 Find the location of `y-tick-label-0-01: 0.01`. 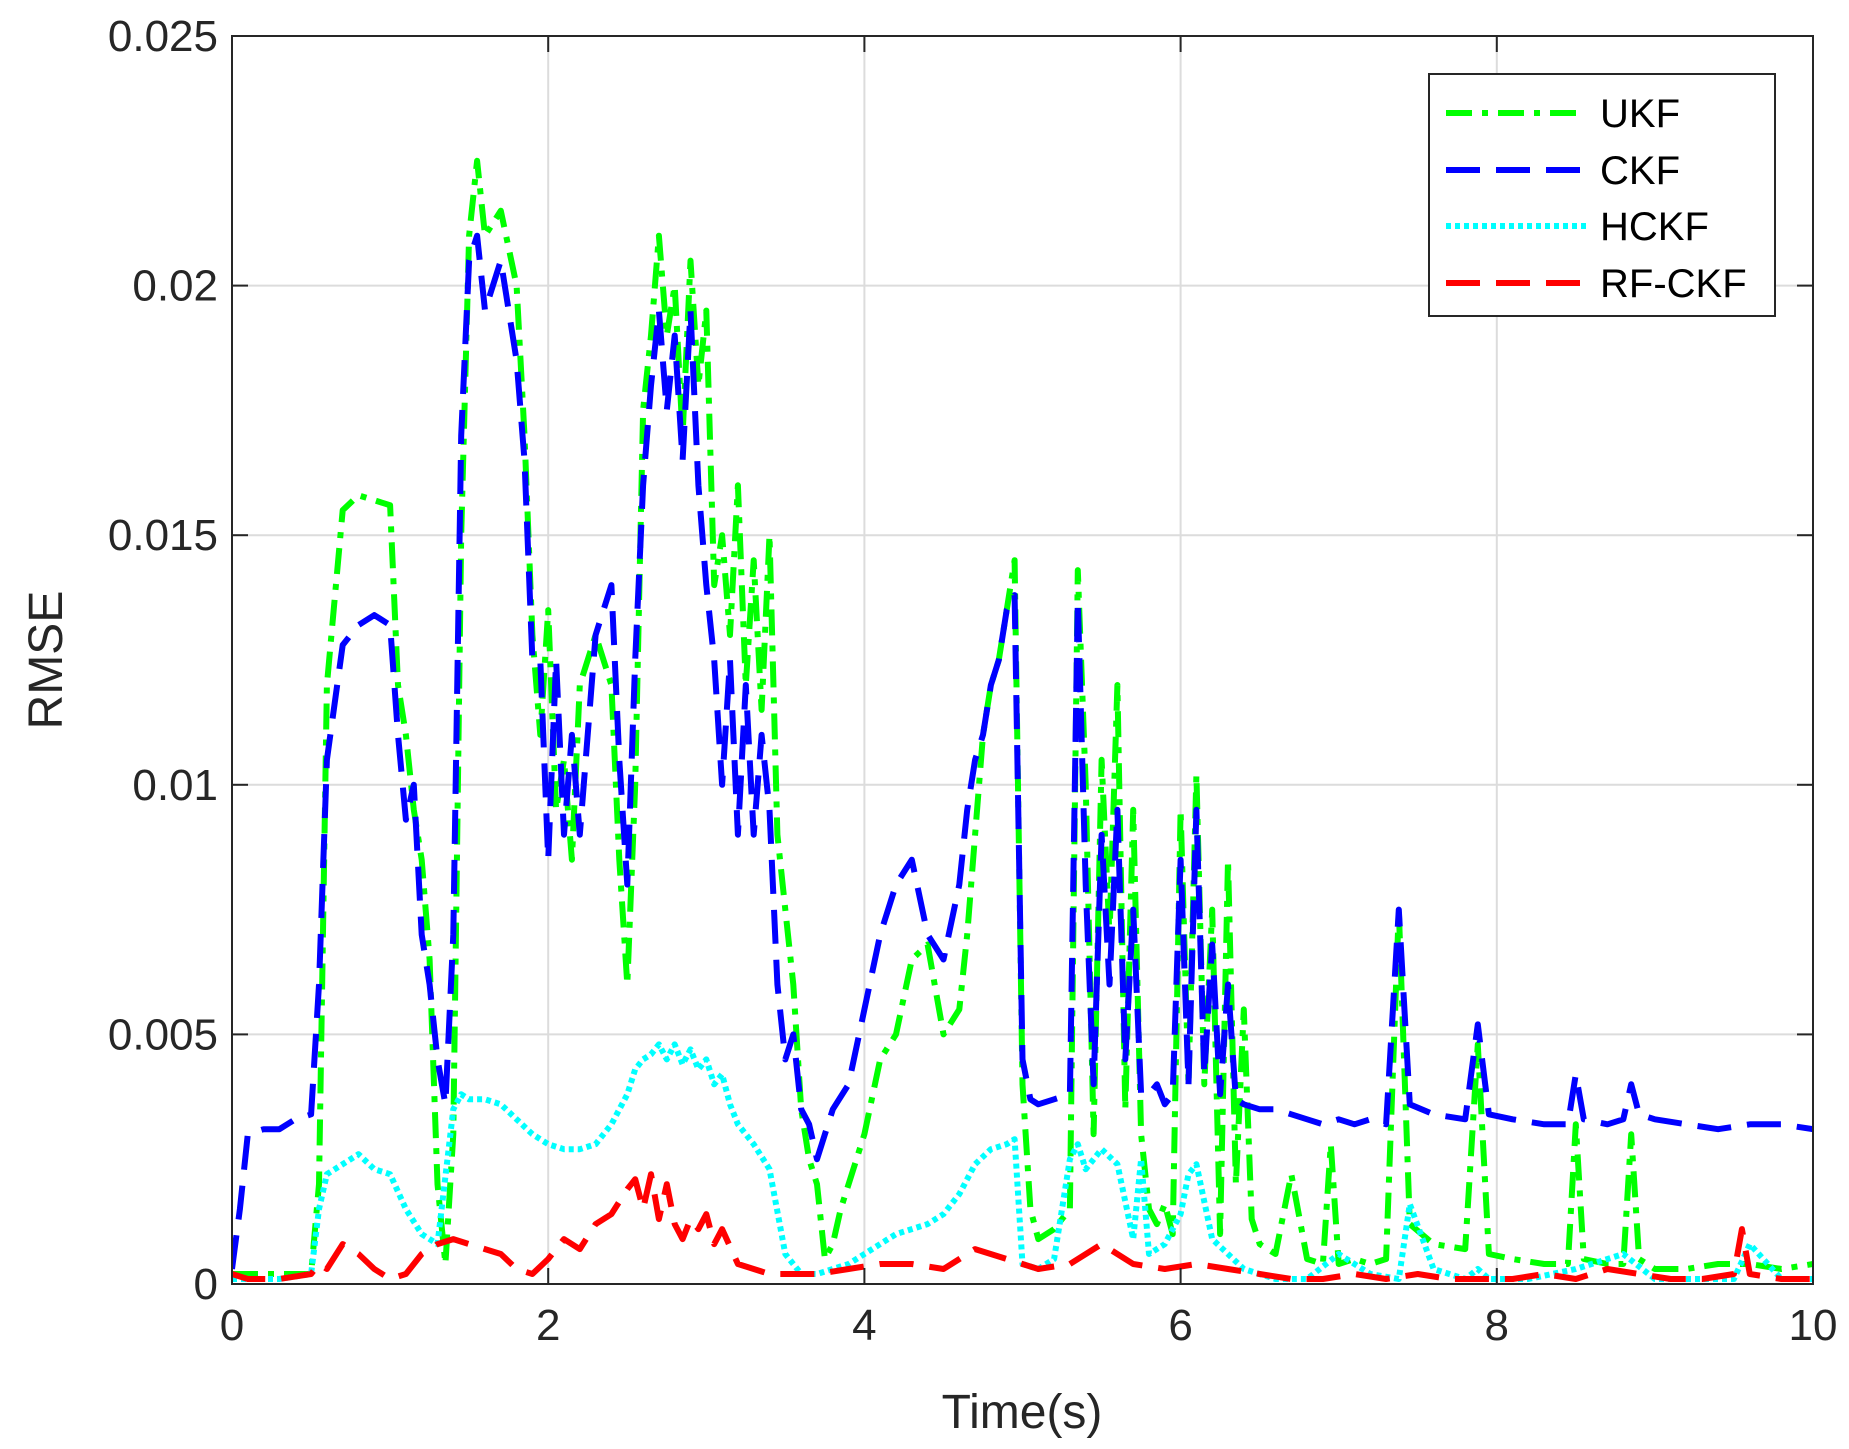

y-tick-label-0-01: 0.01 is located at coordinates (175, 785).